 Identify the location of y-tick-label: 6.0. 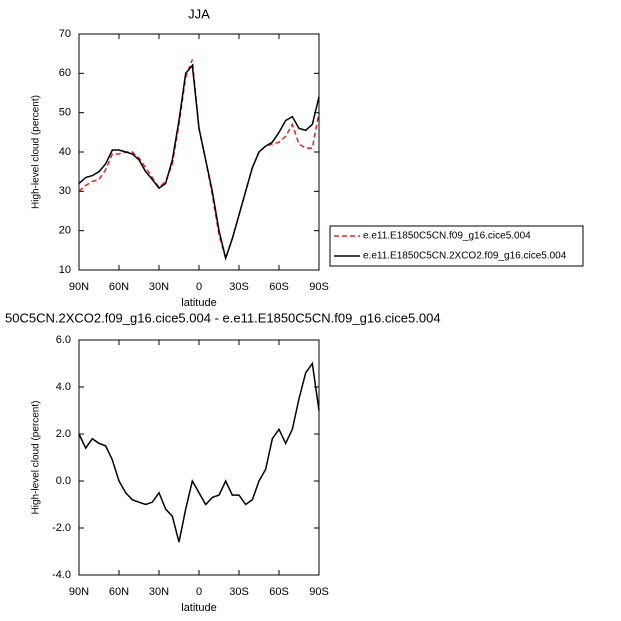
(63, 340).